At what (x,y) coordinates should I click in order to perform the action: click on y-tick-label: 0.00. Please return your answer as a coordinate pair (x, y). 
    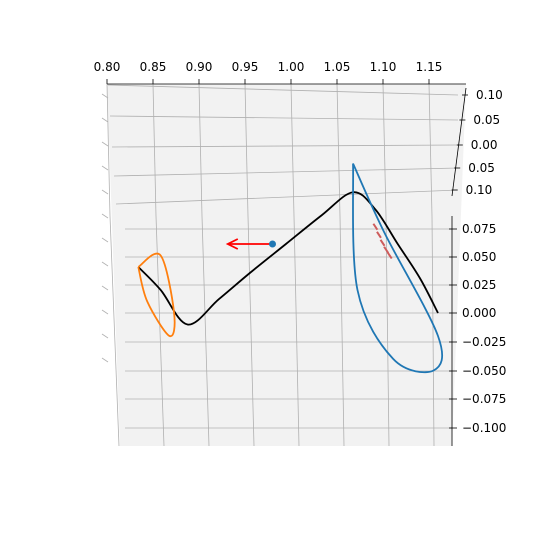
    Looking at the image, I should click on (484, 145).